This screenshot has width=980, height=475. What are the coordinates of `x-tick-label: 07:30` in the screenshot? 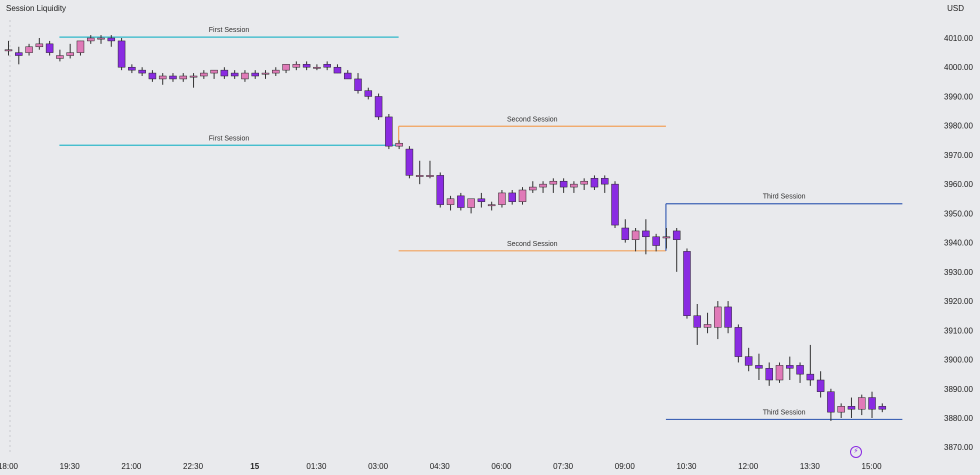 It's located at (563, 466).